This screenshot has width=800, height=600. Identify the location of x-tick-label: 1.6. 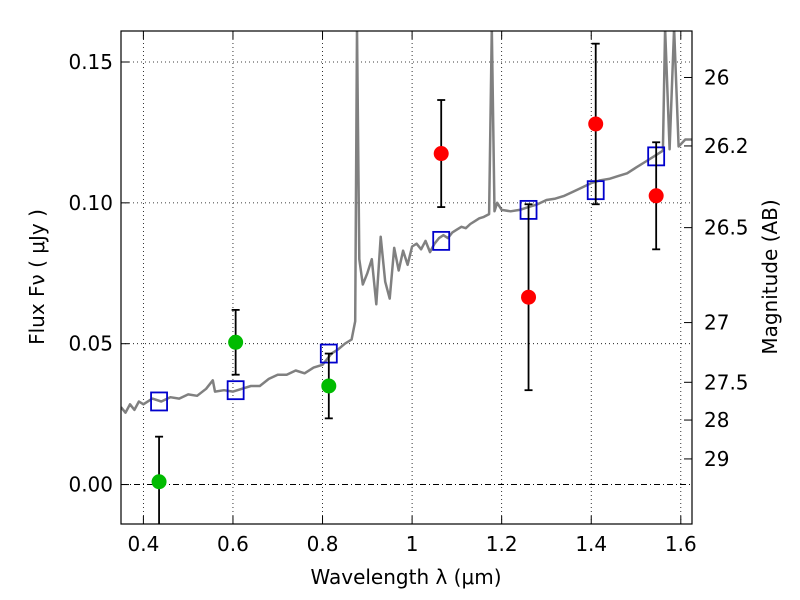
(681, 544).